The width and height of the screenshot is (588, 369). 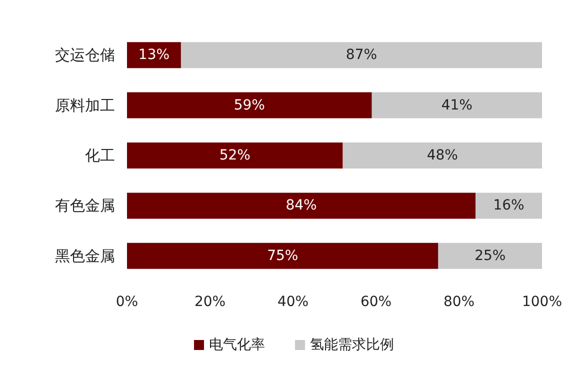 I want to click on data-label: 48%, so click(x=442, y=156).